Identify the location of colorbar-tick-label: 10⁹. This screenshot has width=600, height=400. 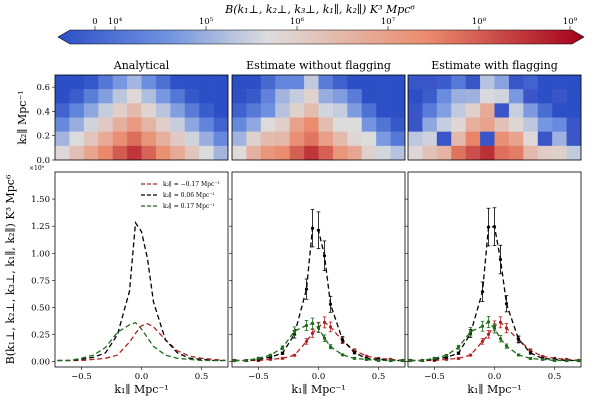
(570, 22).